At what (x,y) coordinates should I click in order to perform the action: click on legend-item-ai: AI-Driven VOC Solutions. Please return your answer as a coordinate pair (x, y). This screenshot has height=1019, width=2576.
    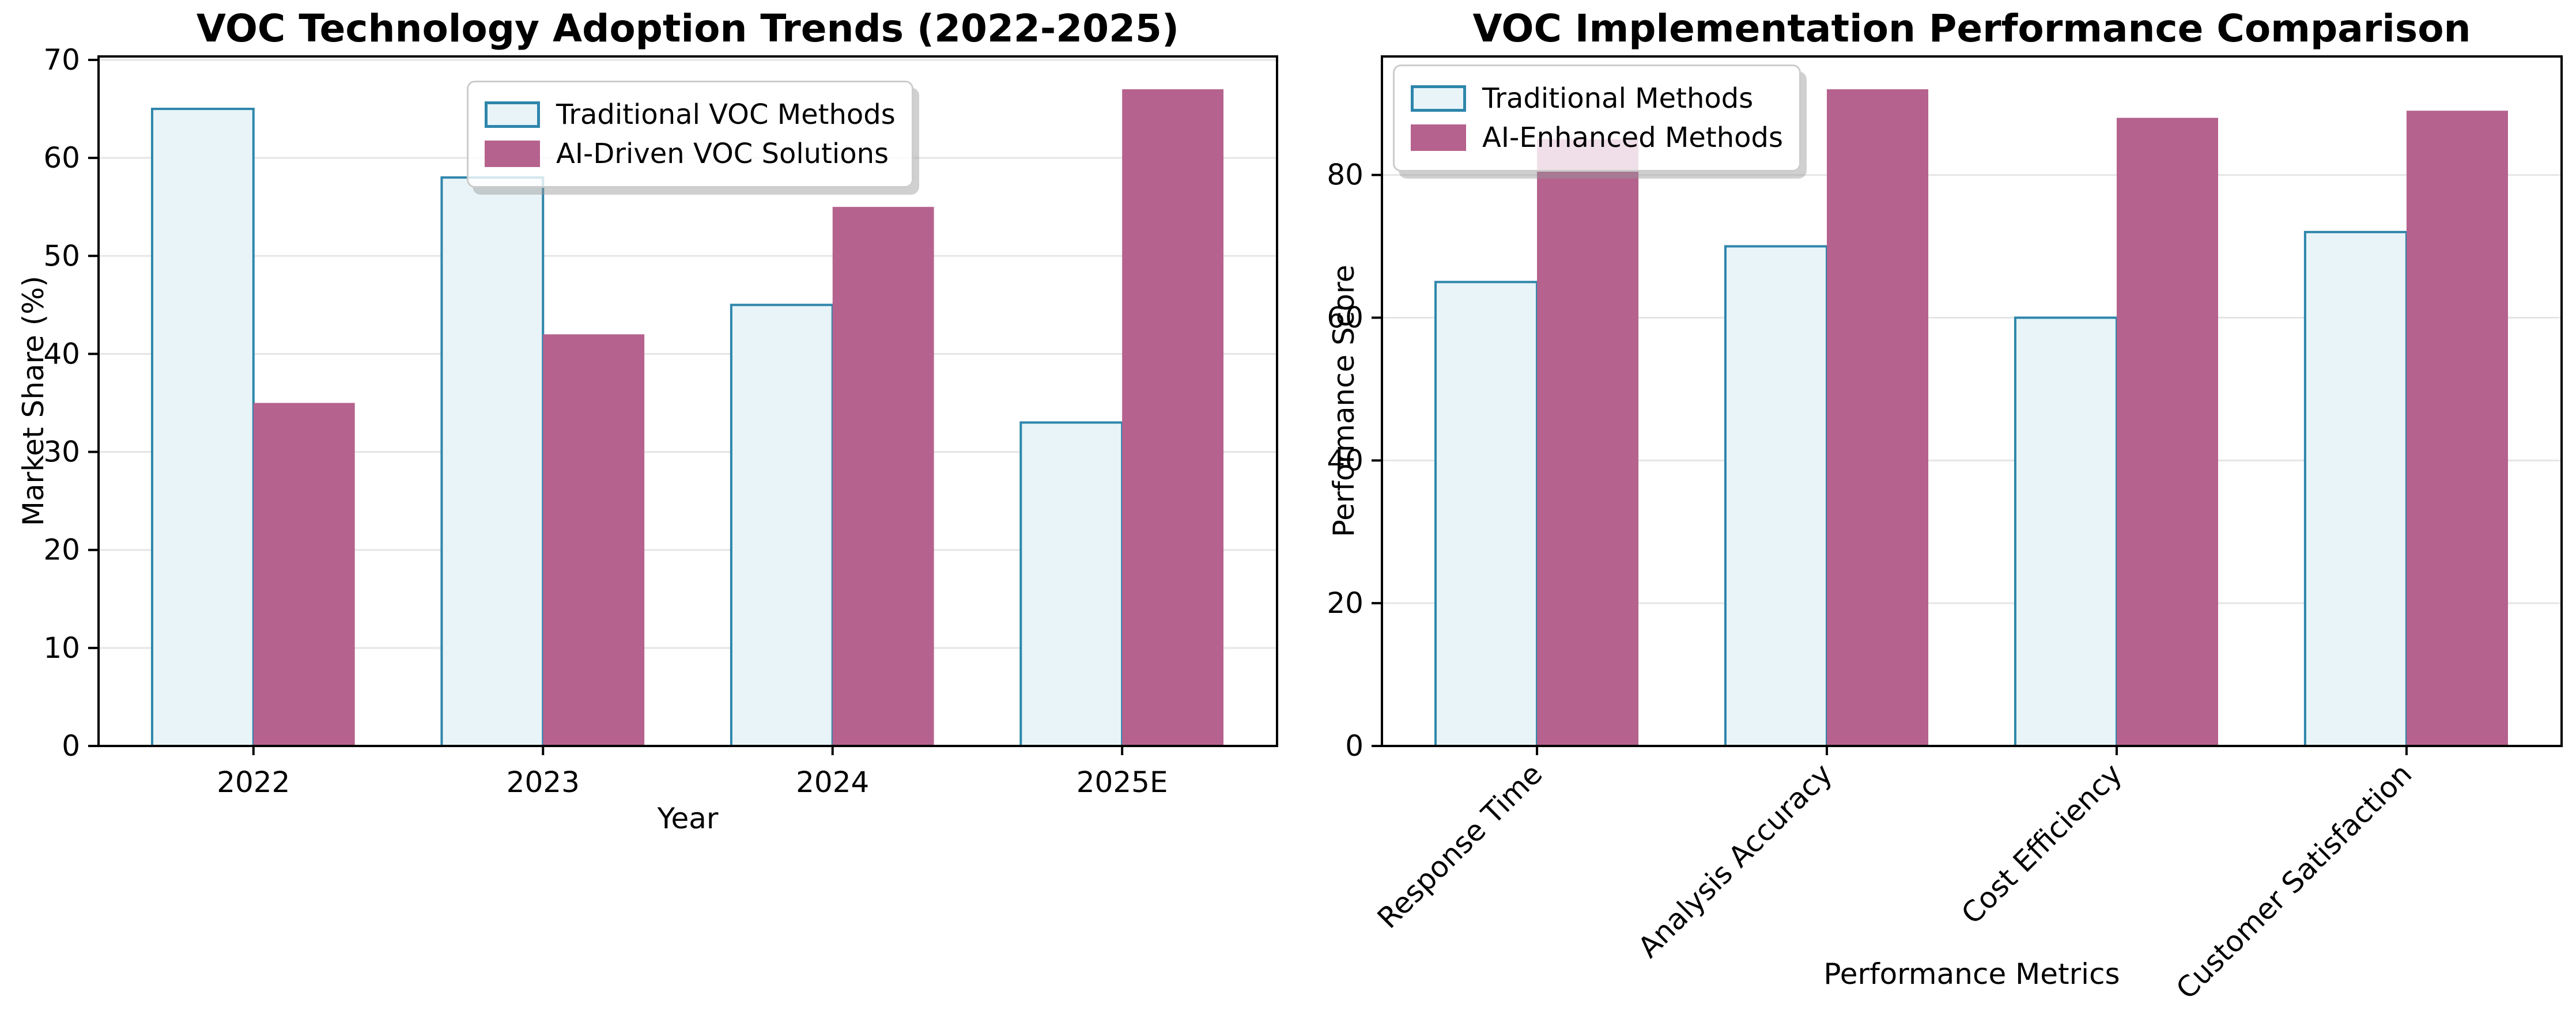
    Looking at the image, I should click on (690, 154).